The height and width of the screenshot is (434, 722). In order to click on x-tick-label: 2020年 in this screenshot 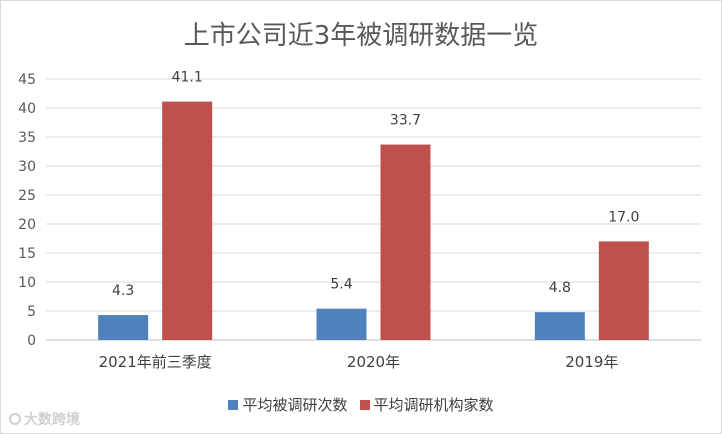, I will do `click(373, 362)`.